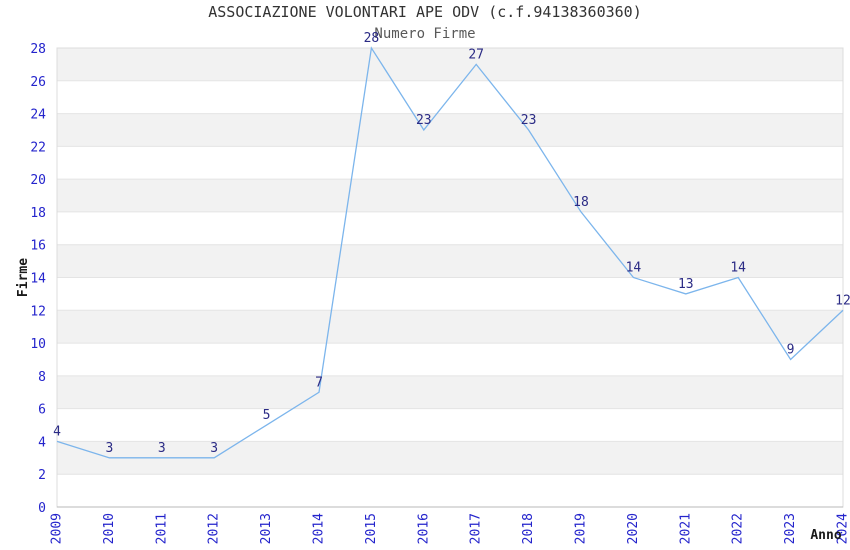 The height and width of the screenshot is (550, 850). Describe the element at coordinates (372, 38) in the screenshot. I see `data-point-label: 28` at that location.